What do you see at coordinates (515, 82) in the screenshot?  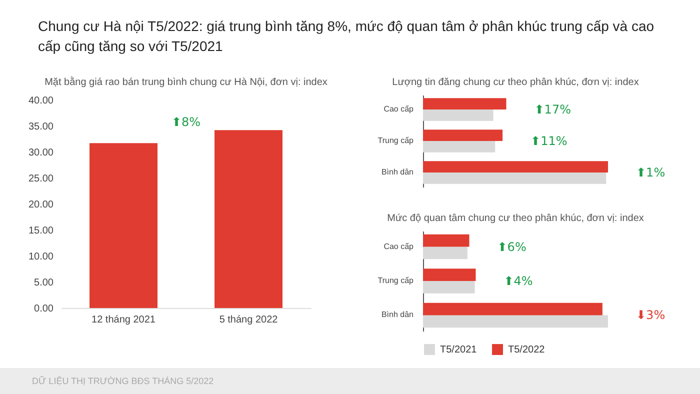 I see `chart-title: Lượng tin đăng chung cư theo phân khúc, đơn vị: index` at bounding box center [515, 82].